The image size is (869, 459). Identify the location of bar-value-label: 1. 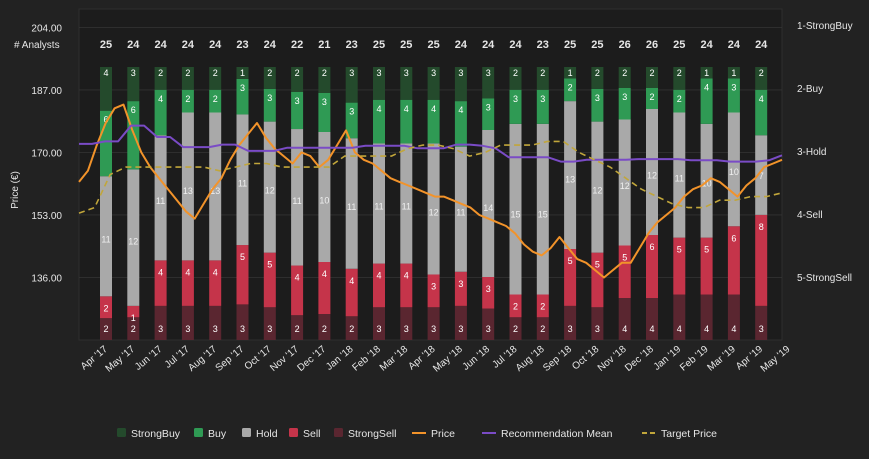
(570, 73).